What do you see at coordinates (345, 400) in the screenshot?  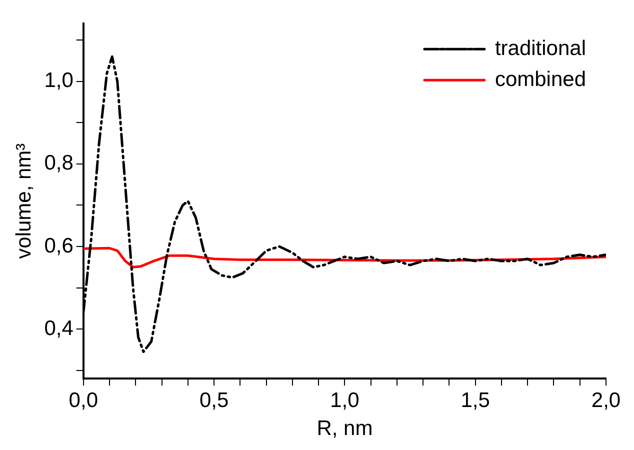 I see `x-tick-label: 1,0` at bounding box center [345, 400].